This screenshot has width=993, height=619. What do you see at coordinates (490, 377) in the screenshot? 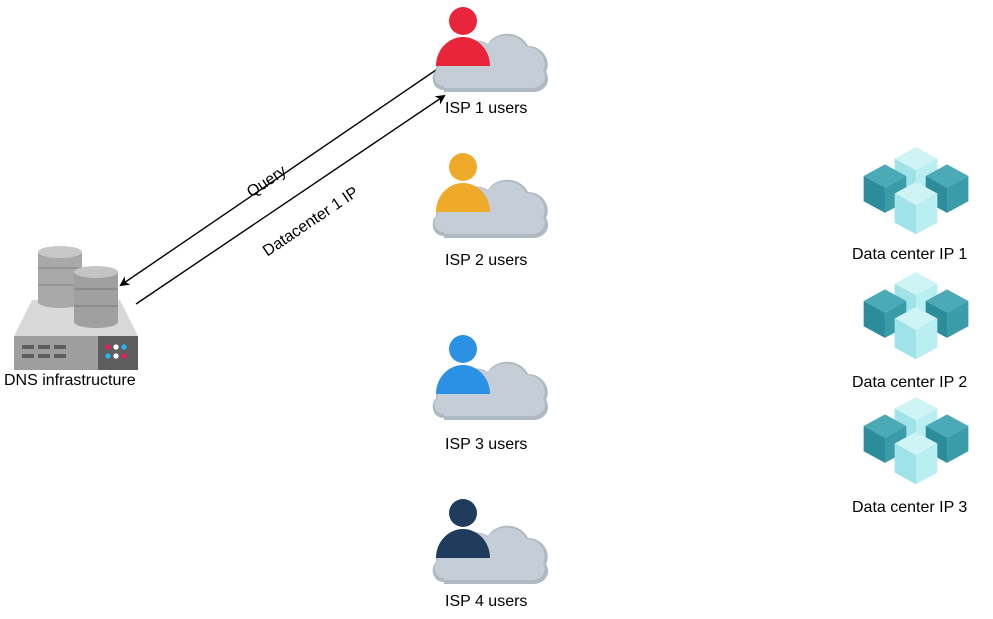
I see `isp-3-users-icon` at bounding box center [490, 377].